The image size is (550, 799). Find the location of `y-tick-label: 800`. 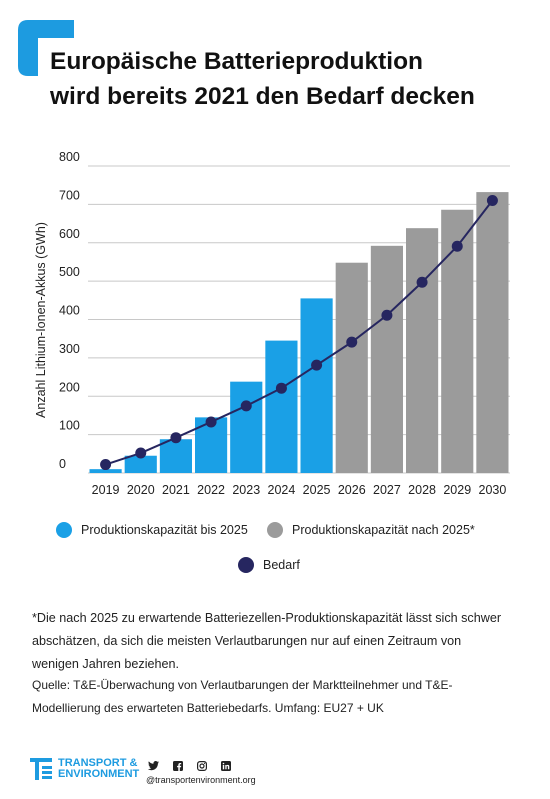

y-tick-label: 800 is located at coordinates (69, 157).